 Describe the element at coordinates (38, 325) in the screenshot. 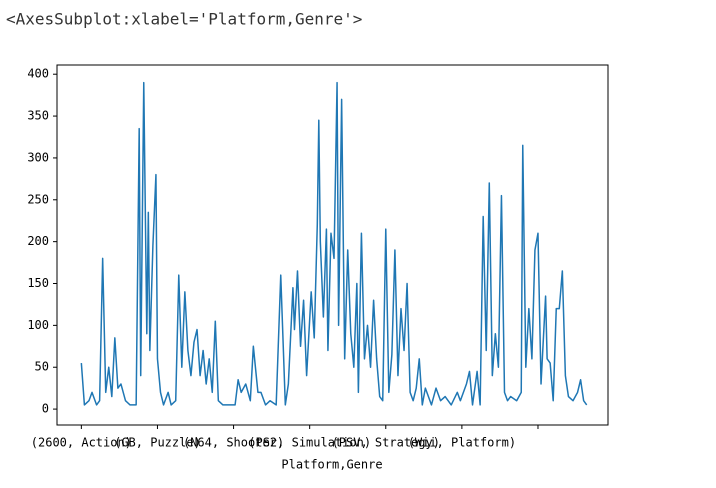

I see `y-tick-label: 100` at that location.